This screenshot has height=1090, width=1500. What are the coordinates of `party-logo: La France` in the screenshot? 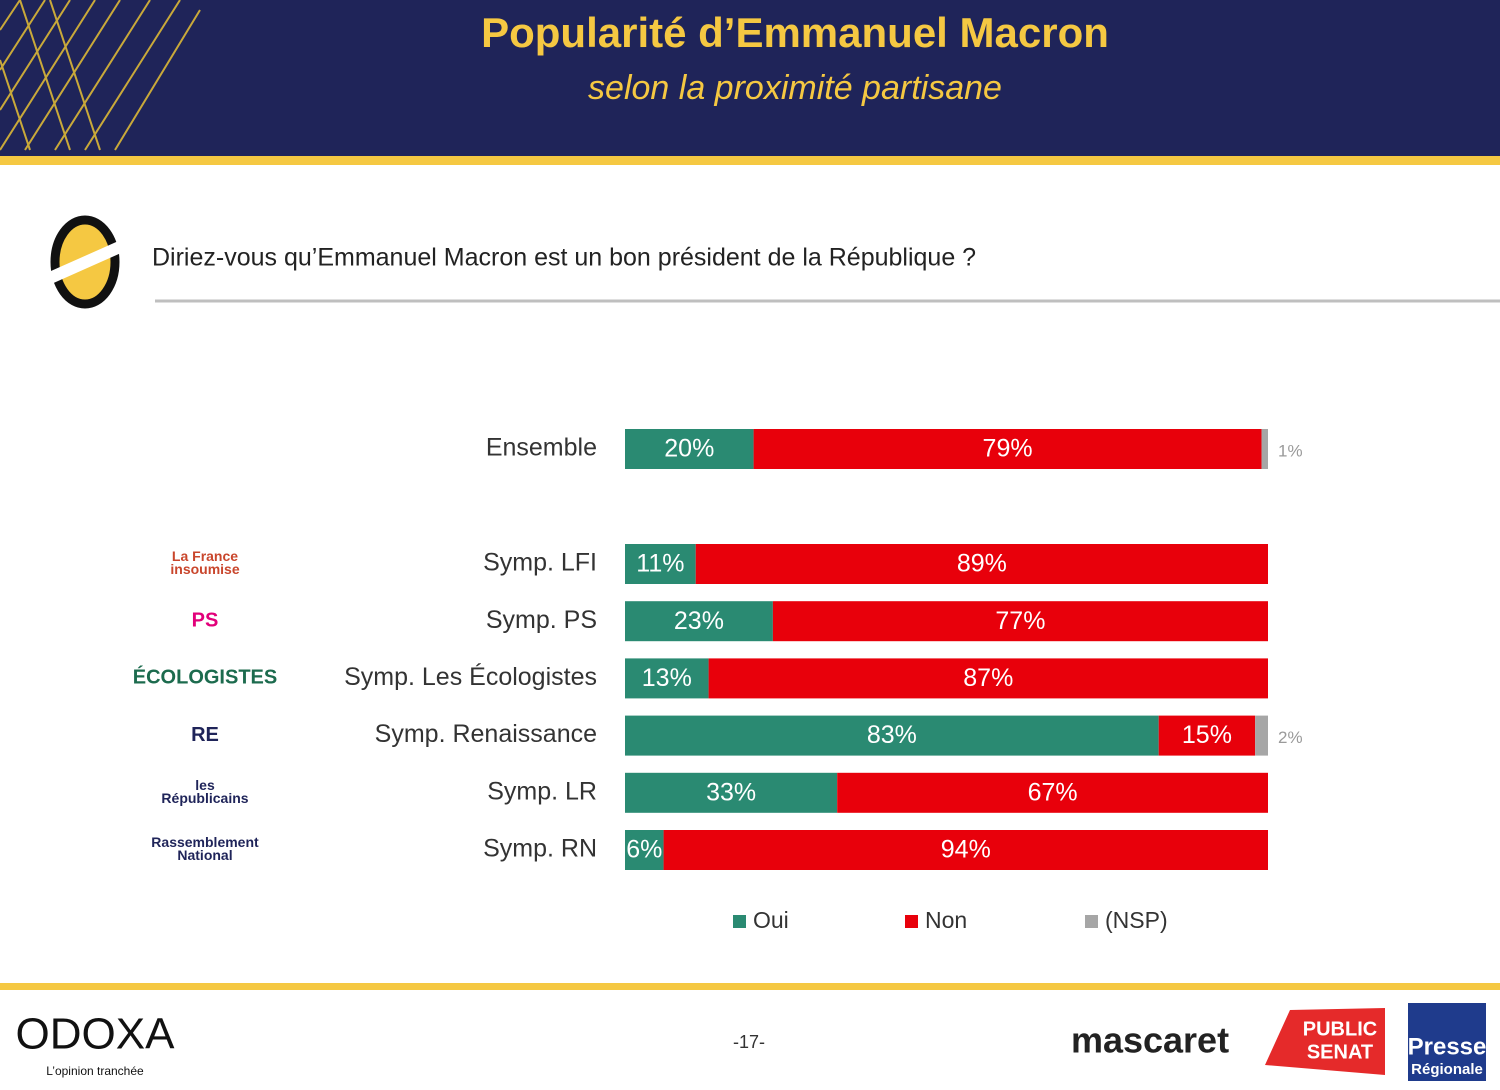 It's located at (205, 556).